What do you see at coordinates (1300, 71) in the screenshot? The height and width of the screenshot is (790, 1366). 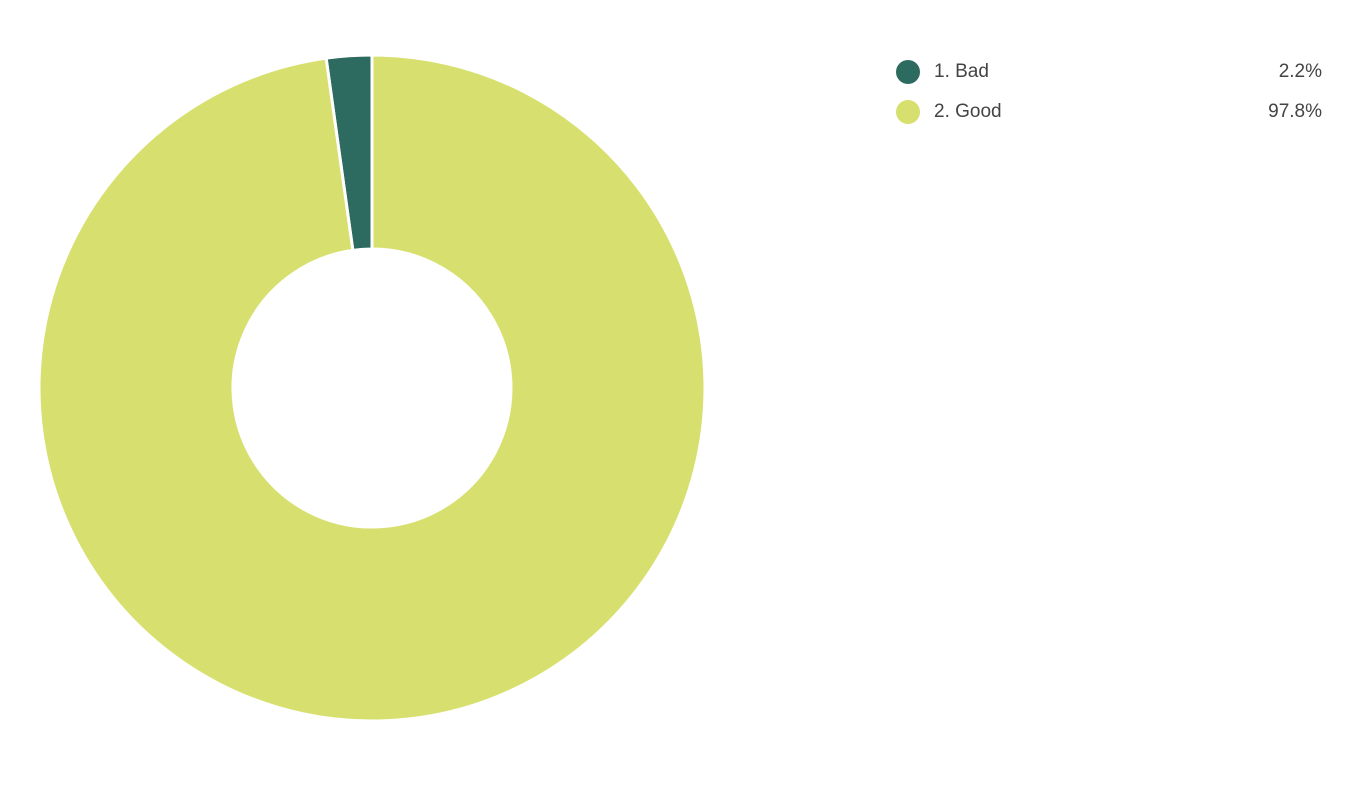 I see `legend-value: 2.2%` at bounding box center [1300, 71].